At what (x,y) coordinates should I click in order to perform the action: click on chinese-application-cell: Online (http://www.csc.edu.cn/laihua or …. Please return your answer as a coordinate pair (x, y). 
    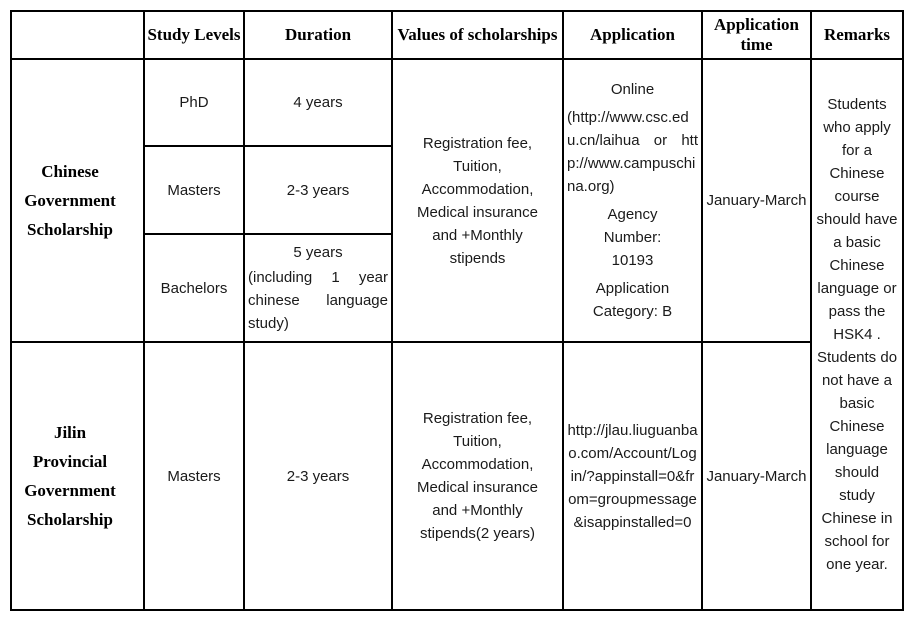
    Looking at the image, I should click on (632, 201).